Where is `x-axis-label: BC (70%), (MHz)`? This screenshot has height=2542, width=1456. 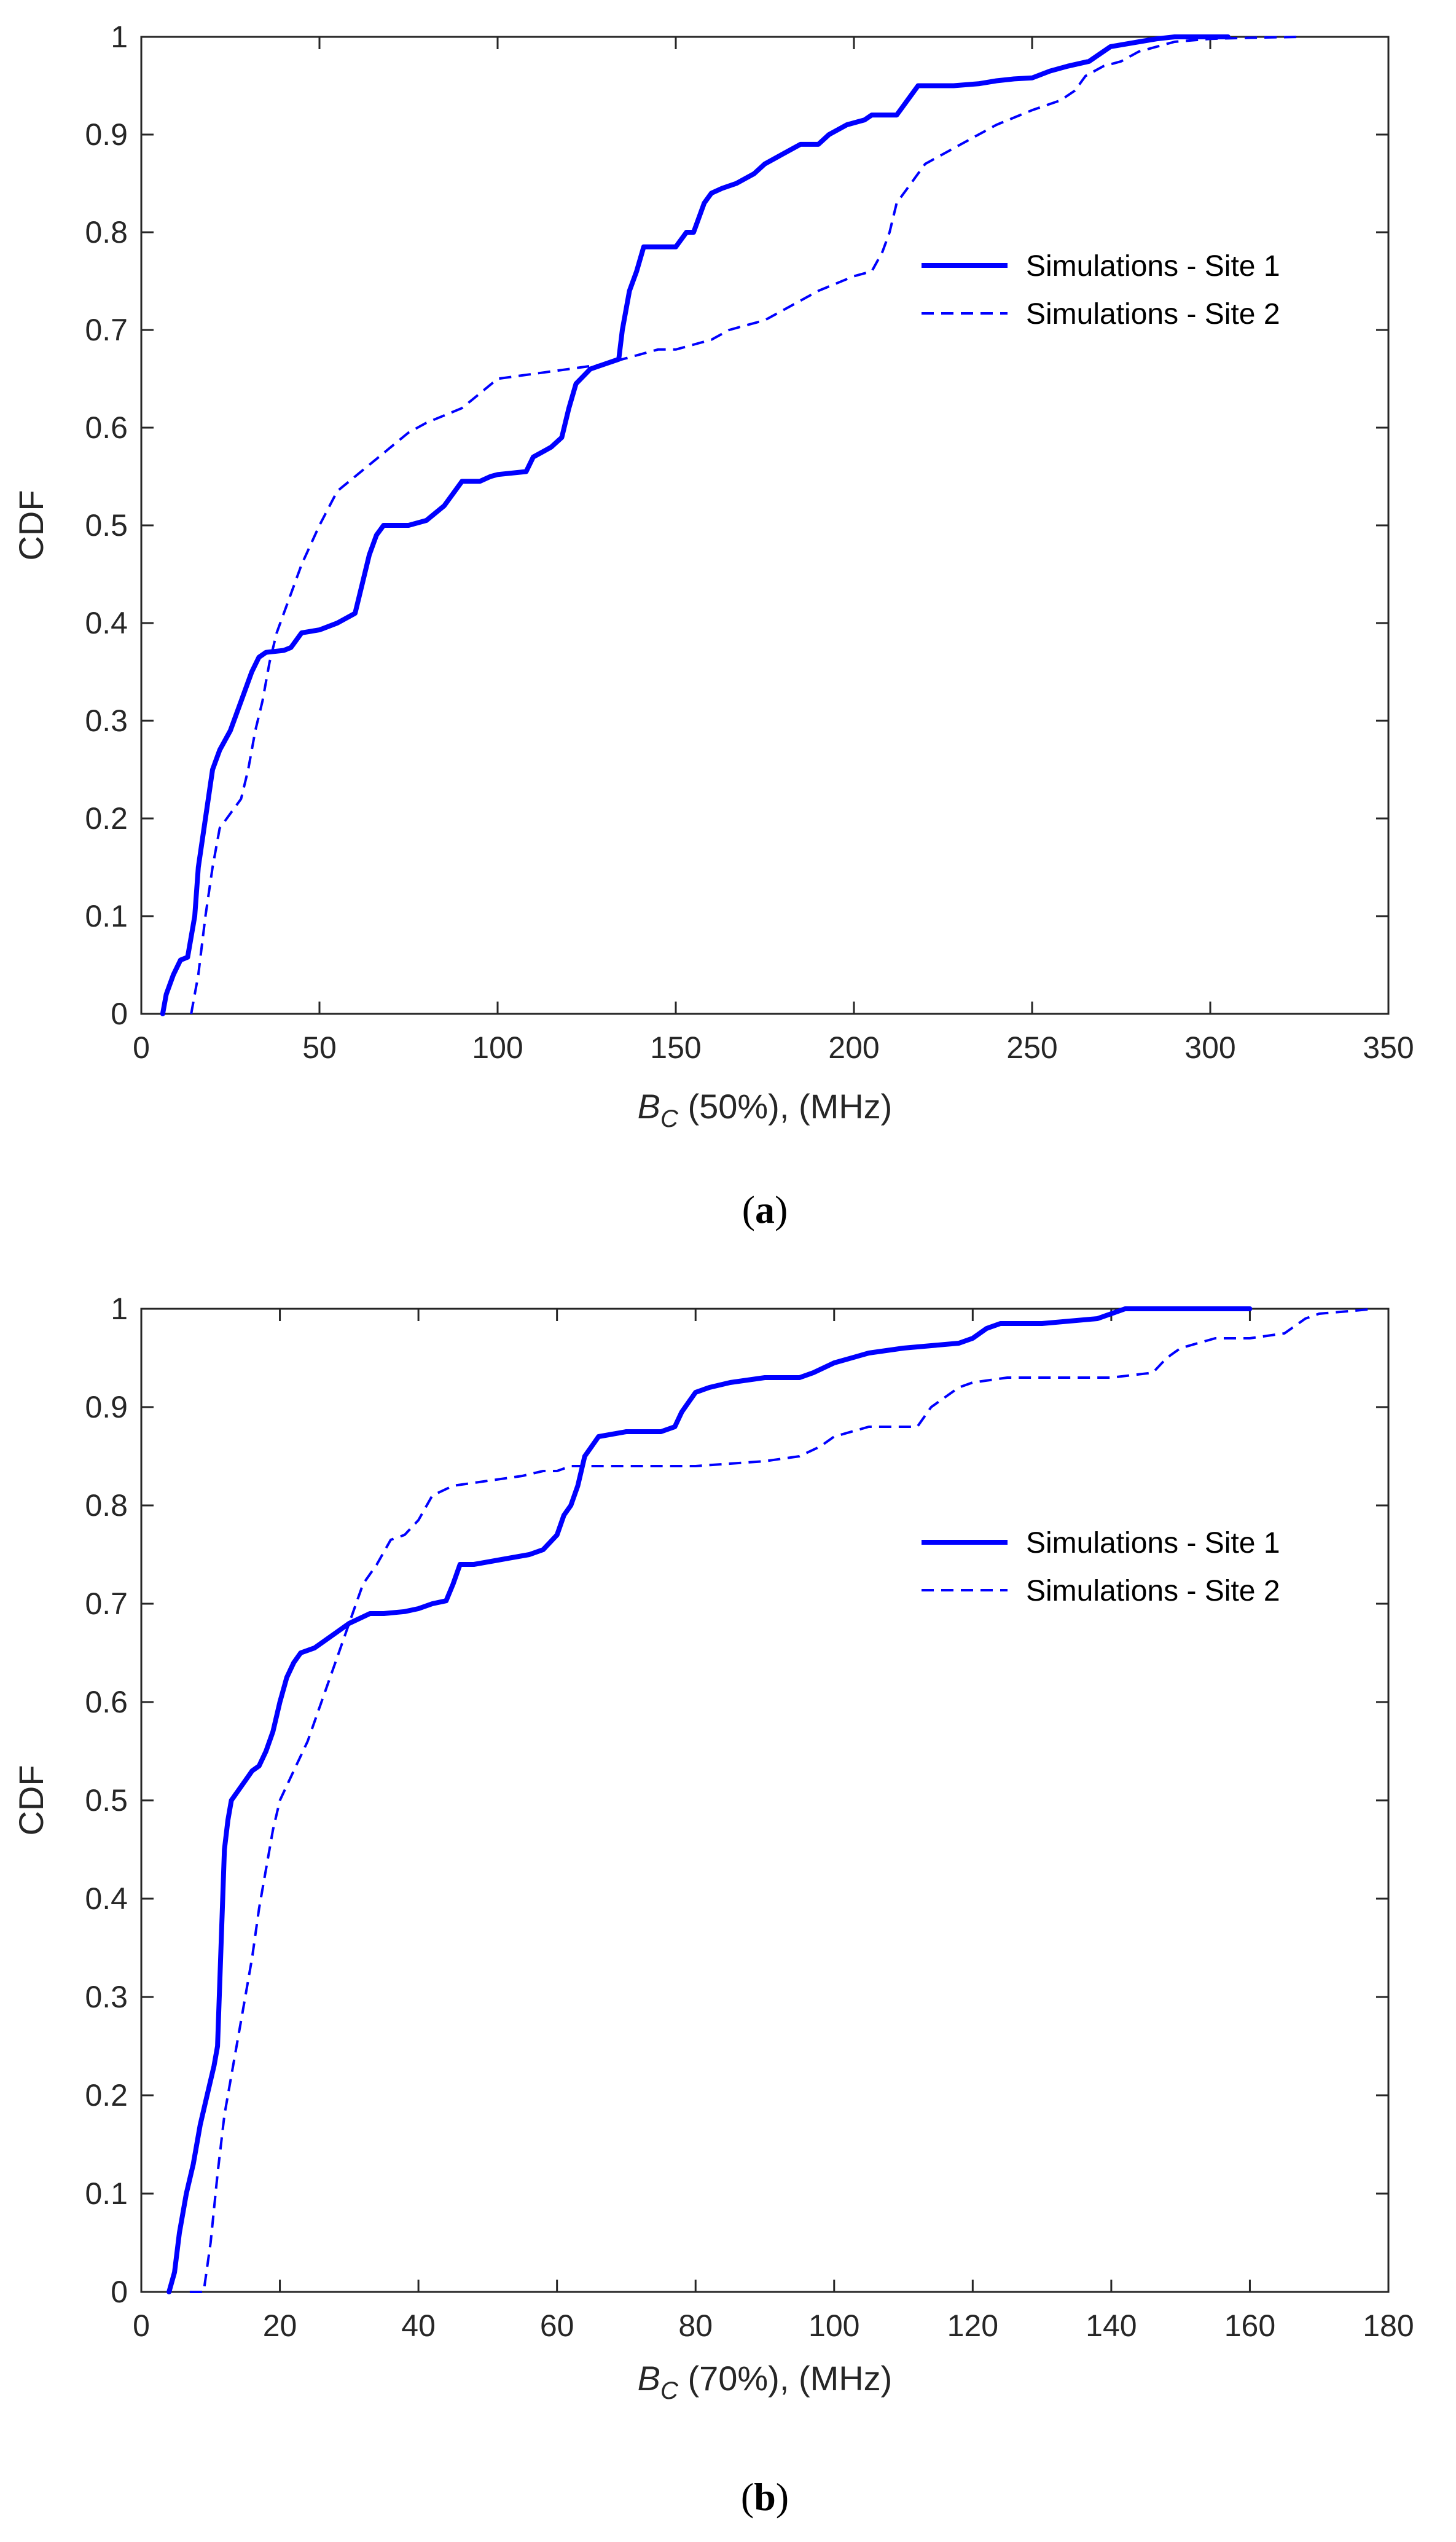 x-axis-label: BC (70%), (MHz) is located at coordinates (765, 2381).